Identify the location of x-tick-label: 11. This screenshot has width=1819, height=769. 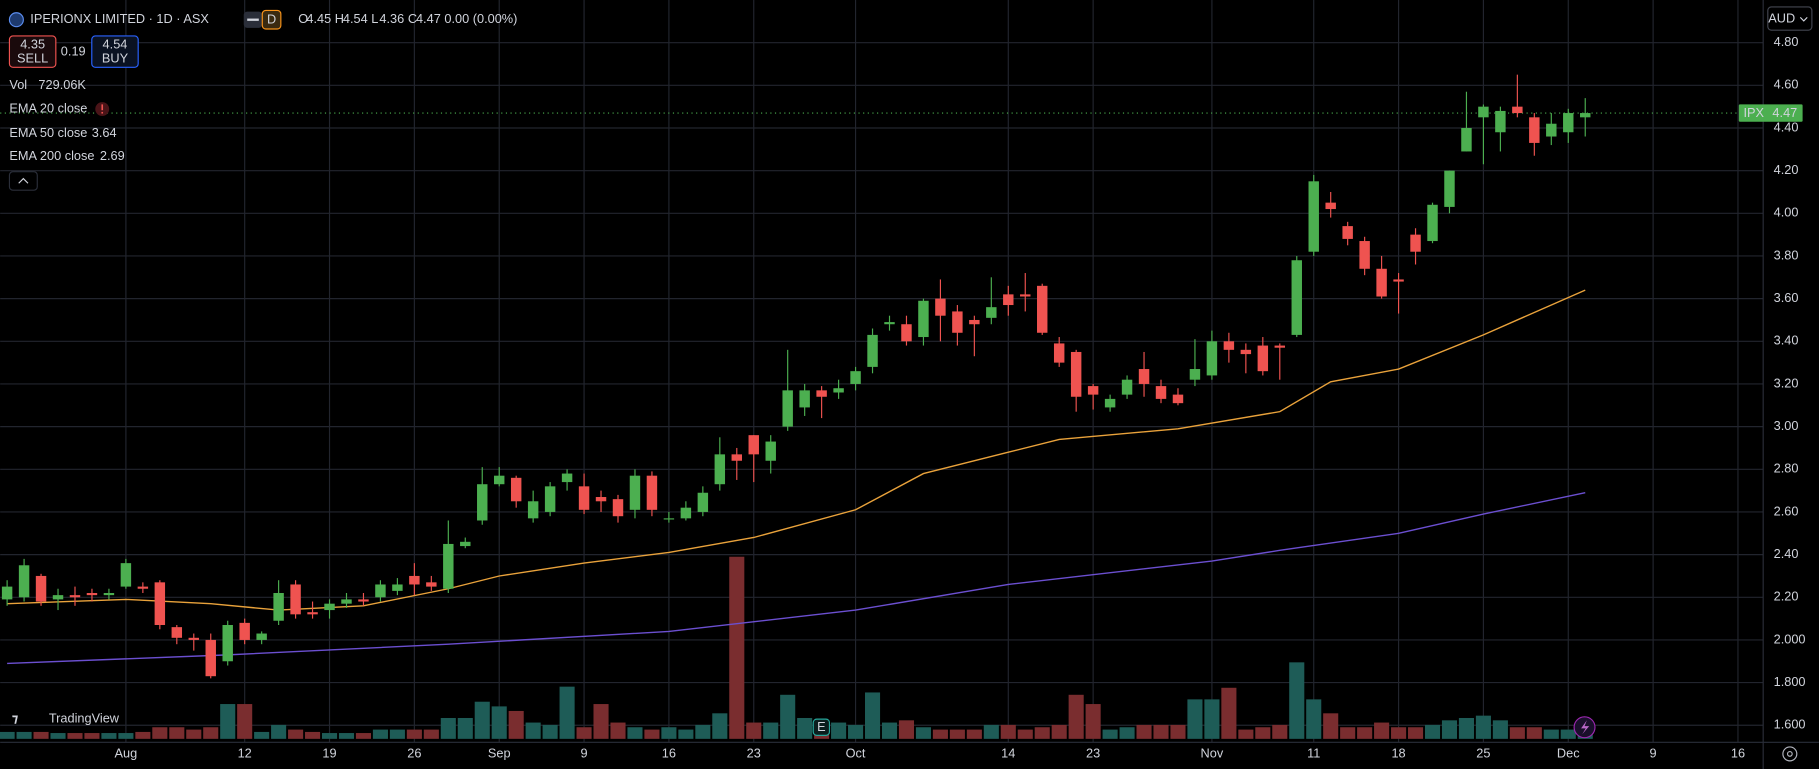
(1313, 752).